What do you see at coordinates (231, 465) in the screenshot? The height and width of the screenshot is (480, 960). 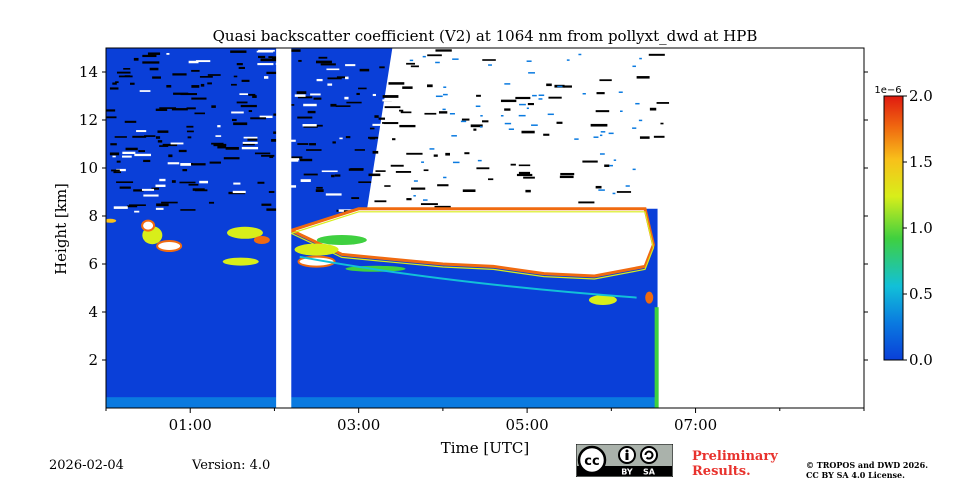 I see `footer-version: Version: 4.0` at bounding box center [231, 465].